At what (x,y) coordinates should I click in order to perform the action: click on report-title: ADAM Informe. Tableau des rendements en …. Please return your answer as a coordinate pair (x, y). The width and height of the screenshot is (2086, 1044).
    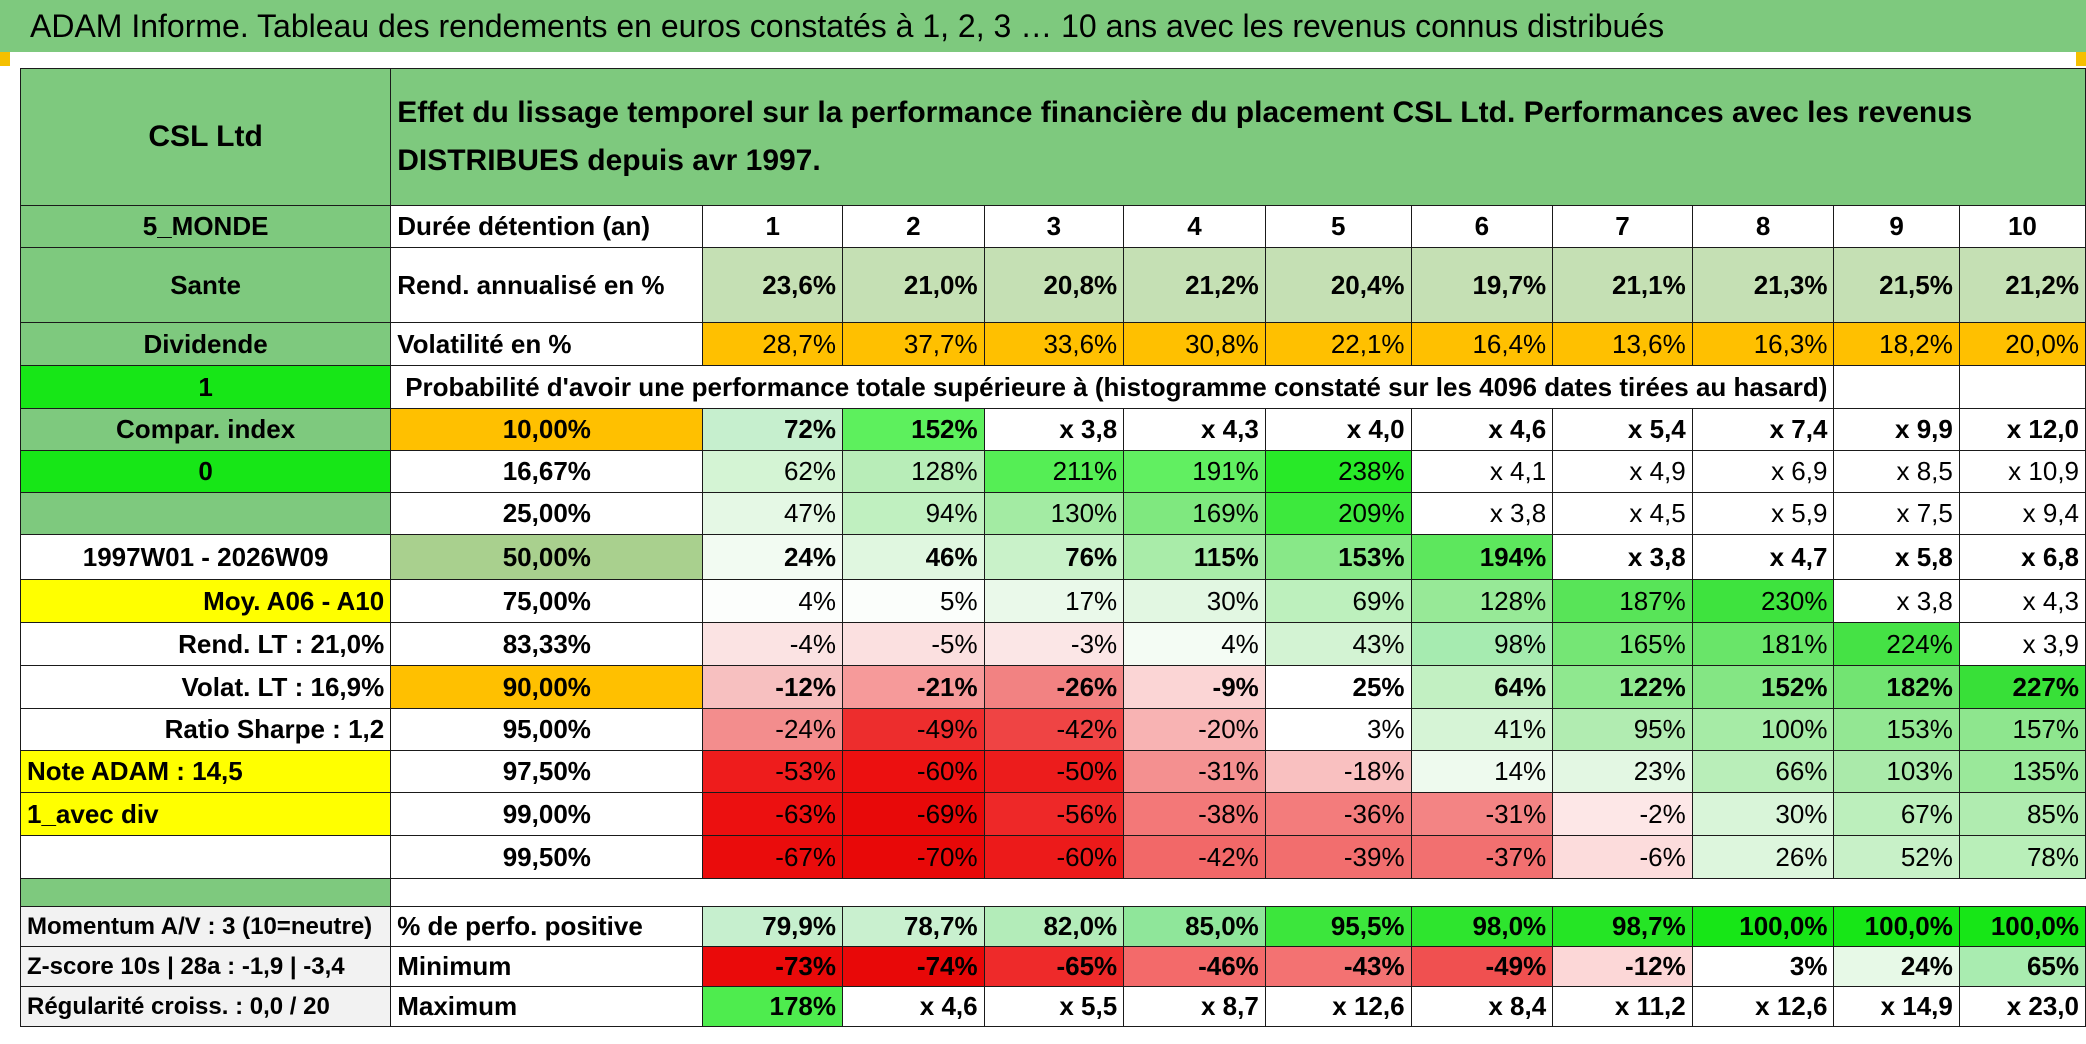
    Looking at the image, I should click on (1043, 26).